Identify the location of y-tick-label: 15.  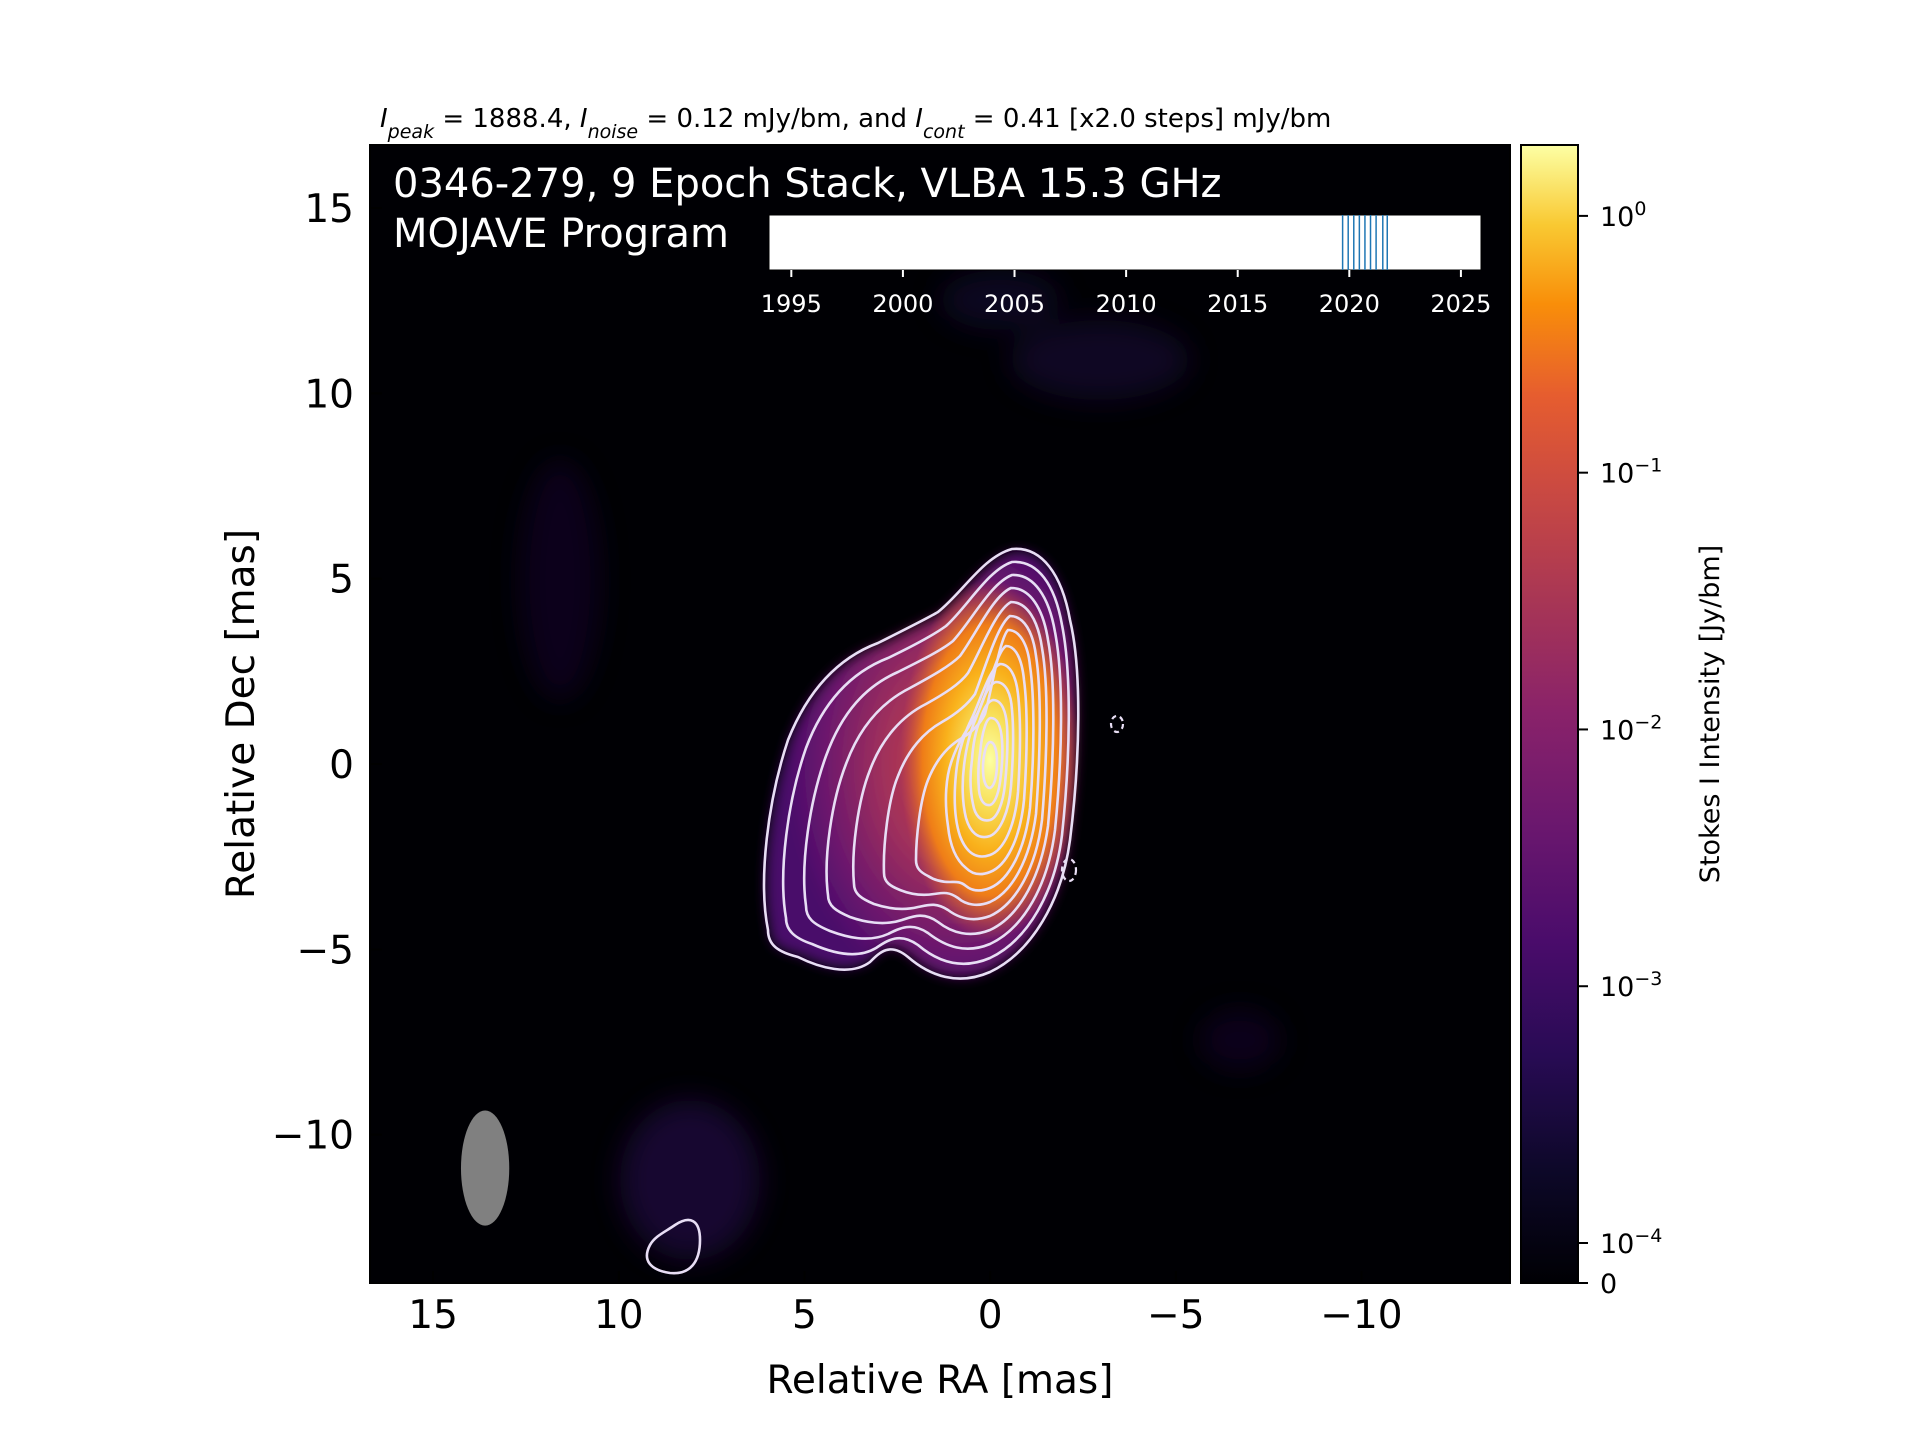
(329, 209).